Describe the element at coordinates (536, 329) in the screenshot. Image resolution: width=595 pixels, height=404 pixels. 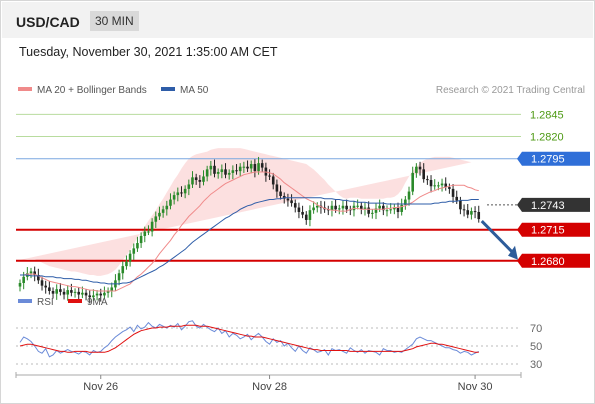
I see `rsi-tick-label-70: 70` at that location.